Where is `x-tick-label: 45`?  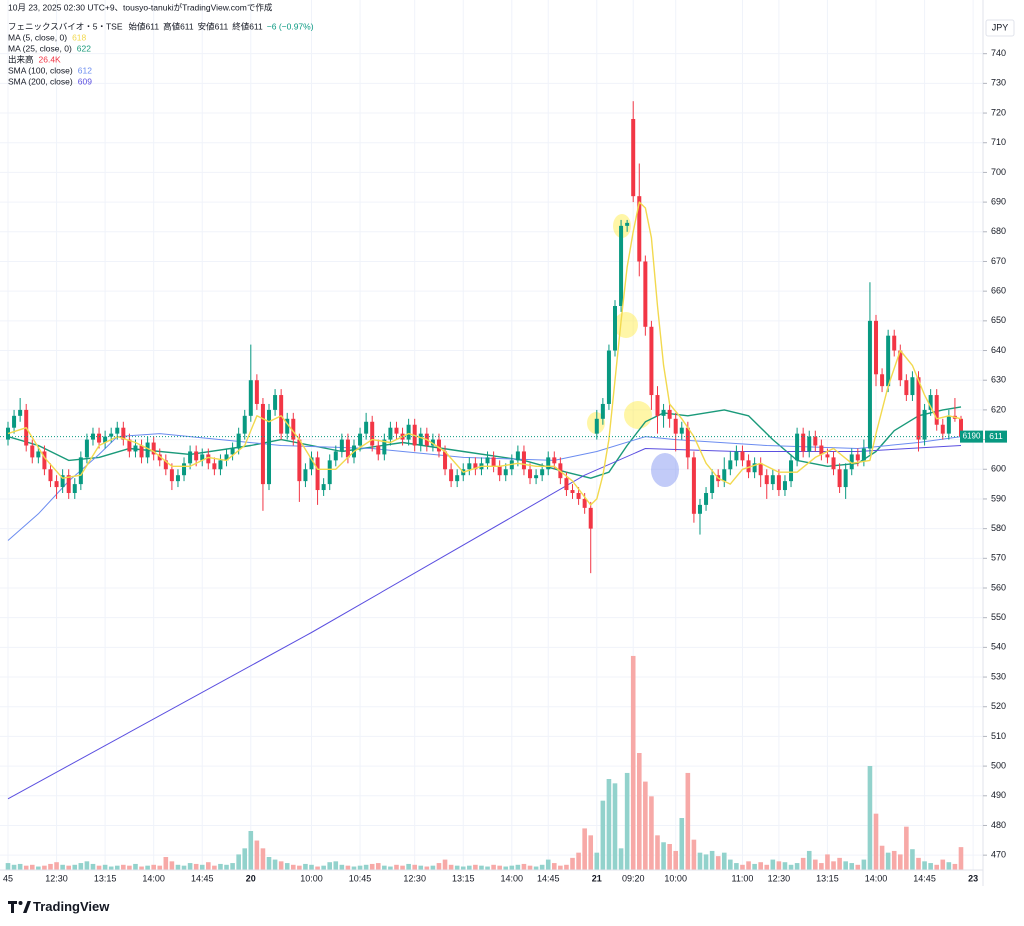
x-tick-label: 45 is located at coordinates (8, 878).